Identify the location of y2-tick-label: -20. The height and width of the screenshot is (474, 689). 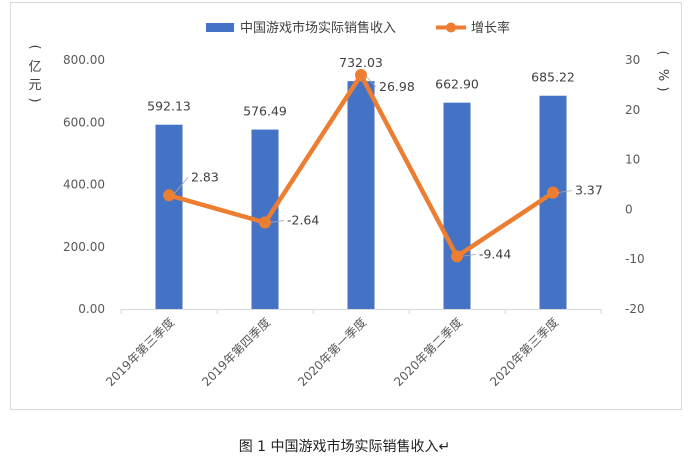
(635, 309).